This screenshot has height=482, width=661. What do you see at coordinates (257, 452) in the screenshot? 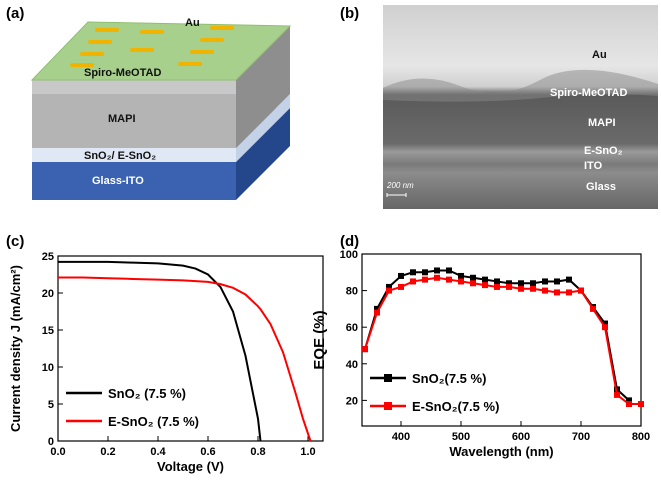
I see `x-tick-label: 0.8` at bounding box center [257, 452].